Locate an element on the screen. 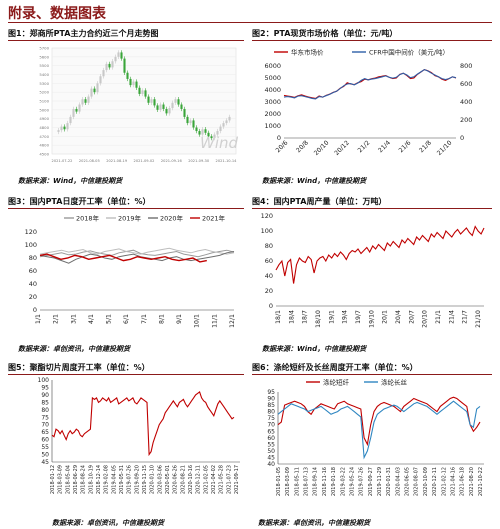 This screenshot has width=500, height=529. chart4-y-tick-label: 100 is located at coordinates (267, 231).